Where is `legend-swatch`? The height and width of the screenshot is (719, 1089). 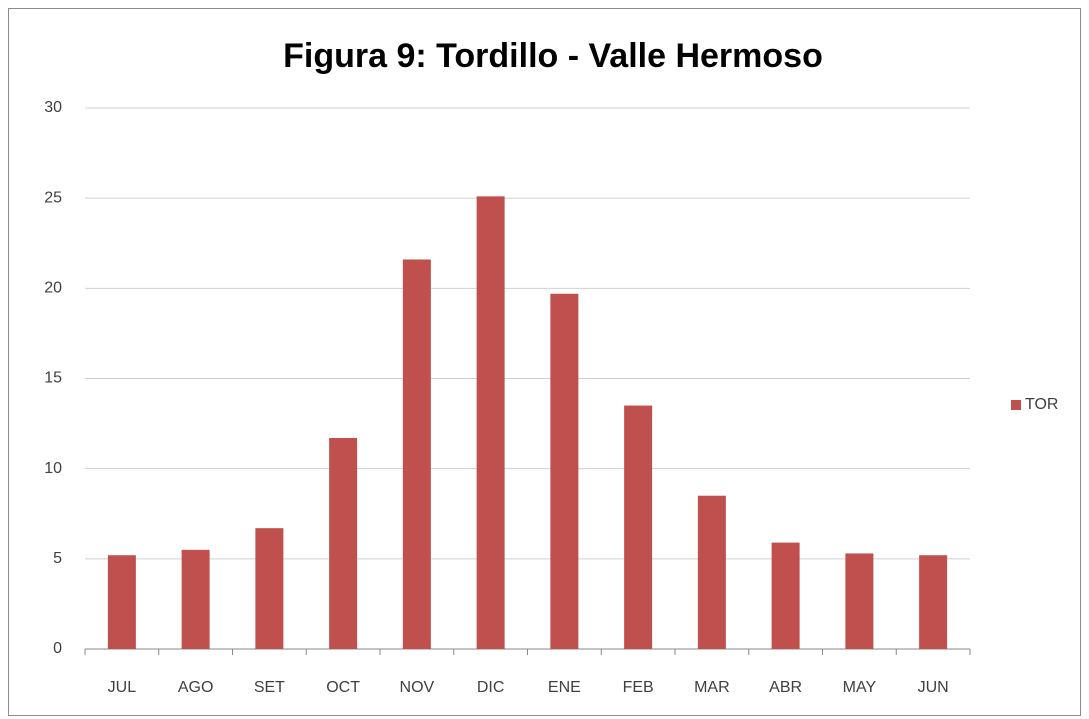 legend-swatch is located at coordinates (1016, 405).